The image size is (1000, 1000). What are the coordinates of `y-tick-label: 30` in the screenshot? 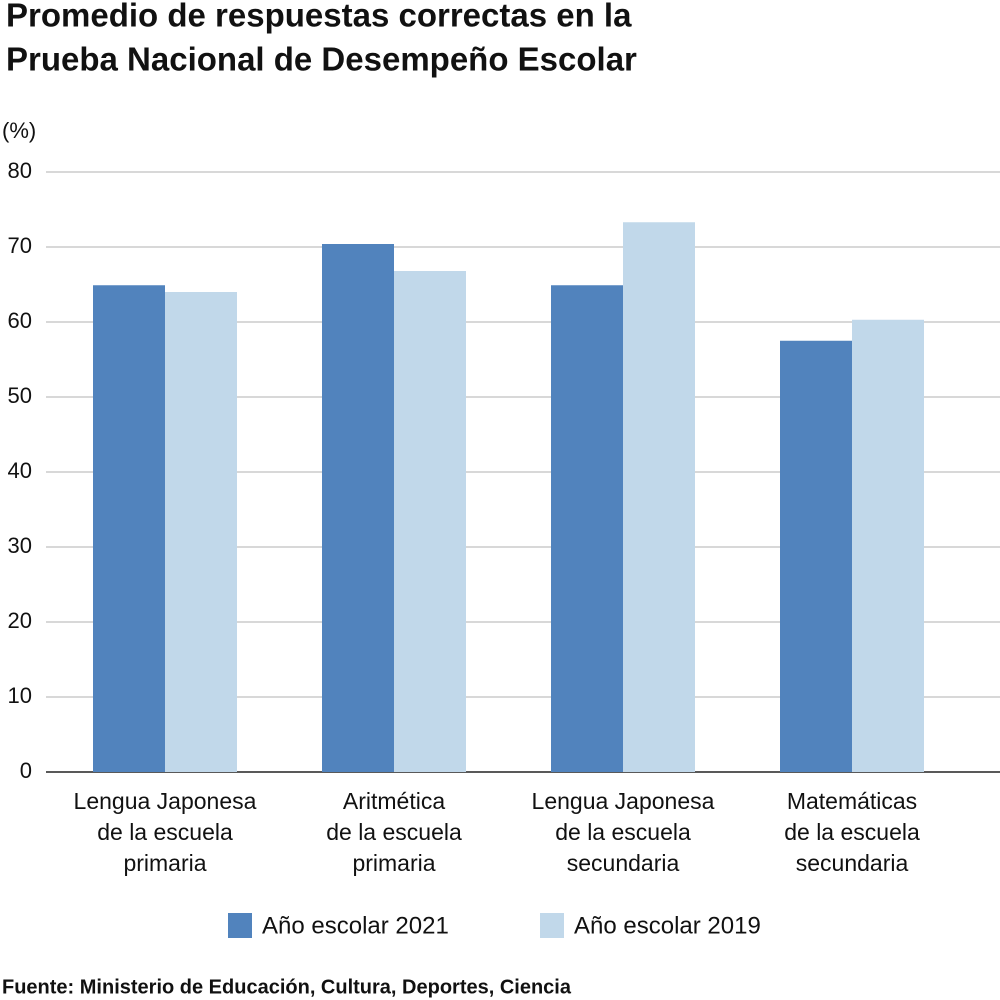 It's located at (20, 545).